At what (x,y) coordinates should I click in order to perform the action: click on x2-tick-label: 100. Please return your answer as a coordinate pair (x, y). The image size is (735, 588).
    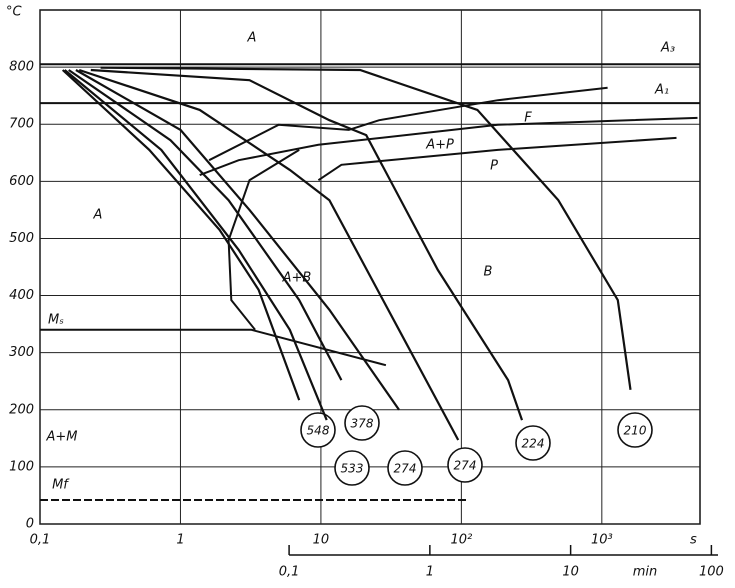
    Looking at the image, I should click on (711, 572).